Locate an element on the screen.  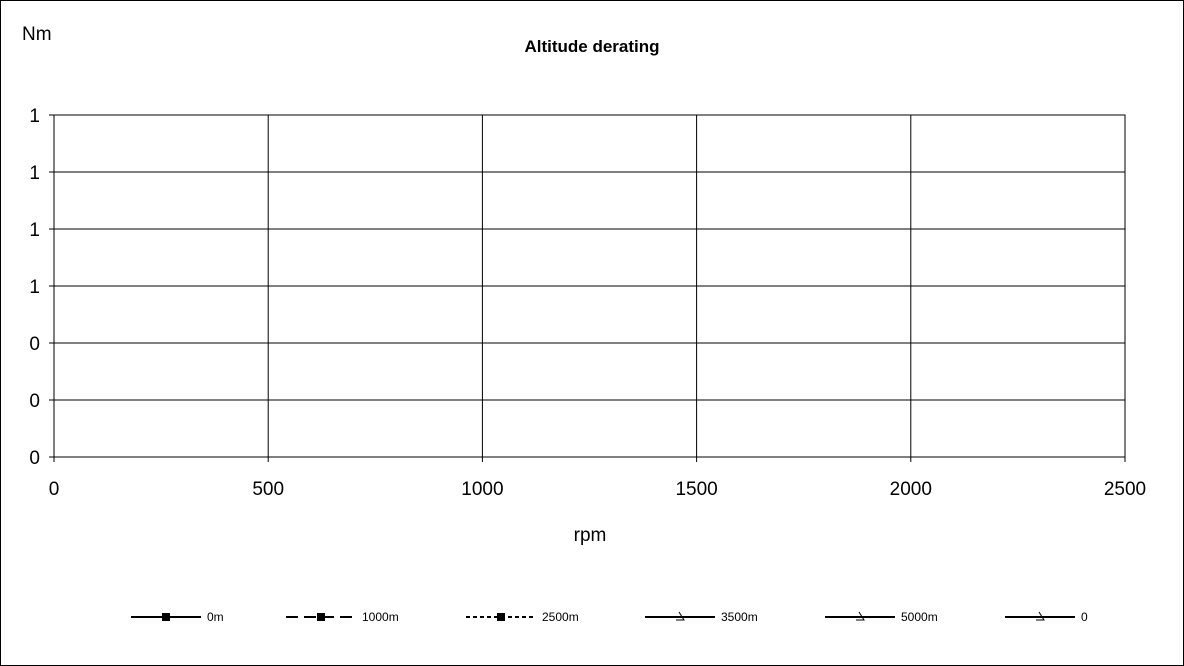
x-axis-title: rpm is located at coordinates (590, 535).